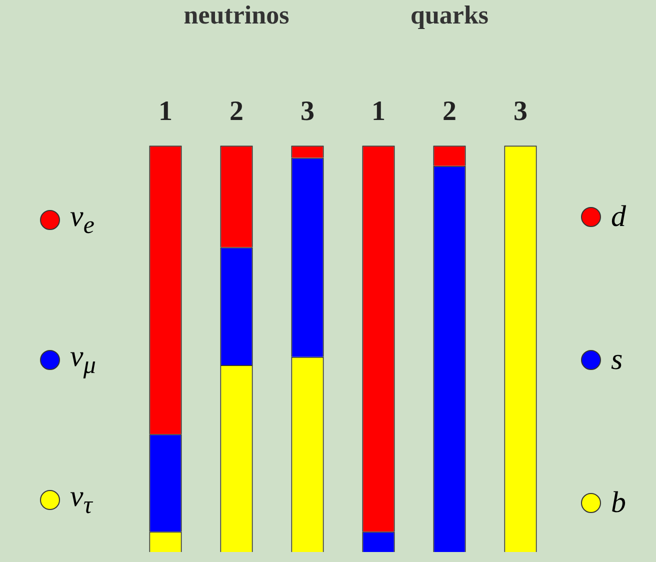 Image resolution: width=656 pixels, height=562 pixels. I want to click on legend-label: d, so click(618, 217).